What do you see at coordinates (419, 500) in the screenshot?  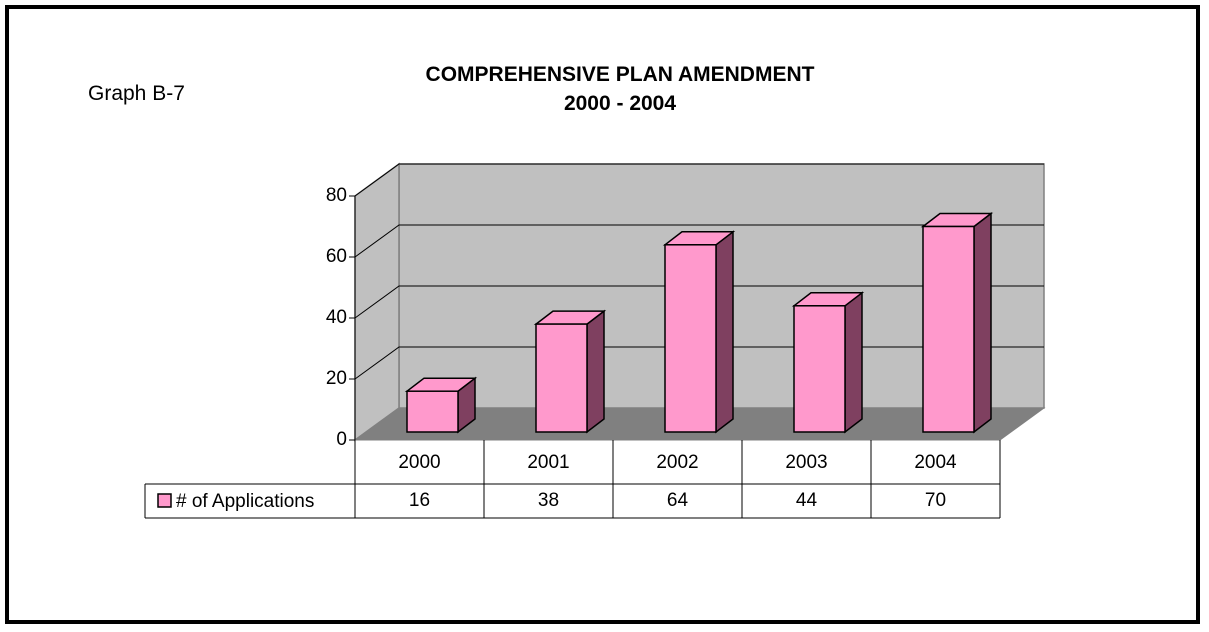 I see `table-value-label: 16` at bounding box center [419, 500].